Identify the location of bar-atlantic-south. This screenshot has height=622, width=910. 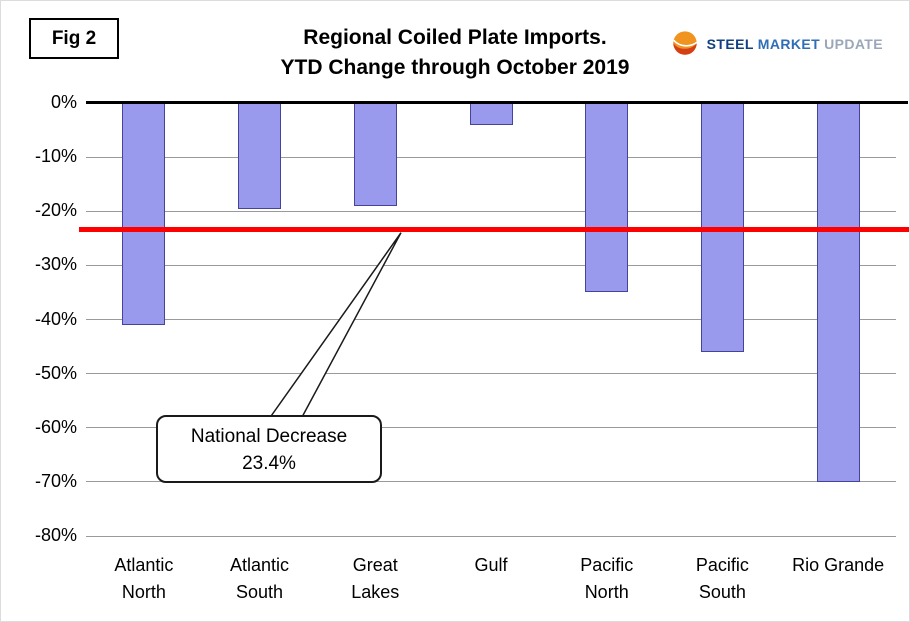
(260, 156).